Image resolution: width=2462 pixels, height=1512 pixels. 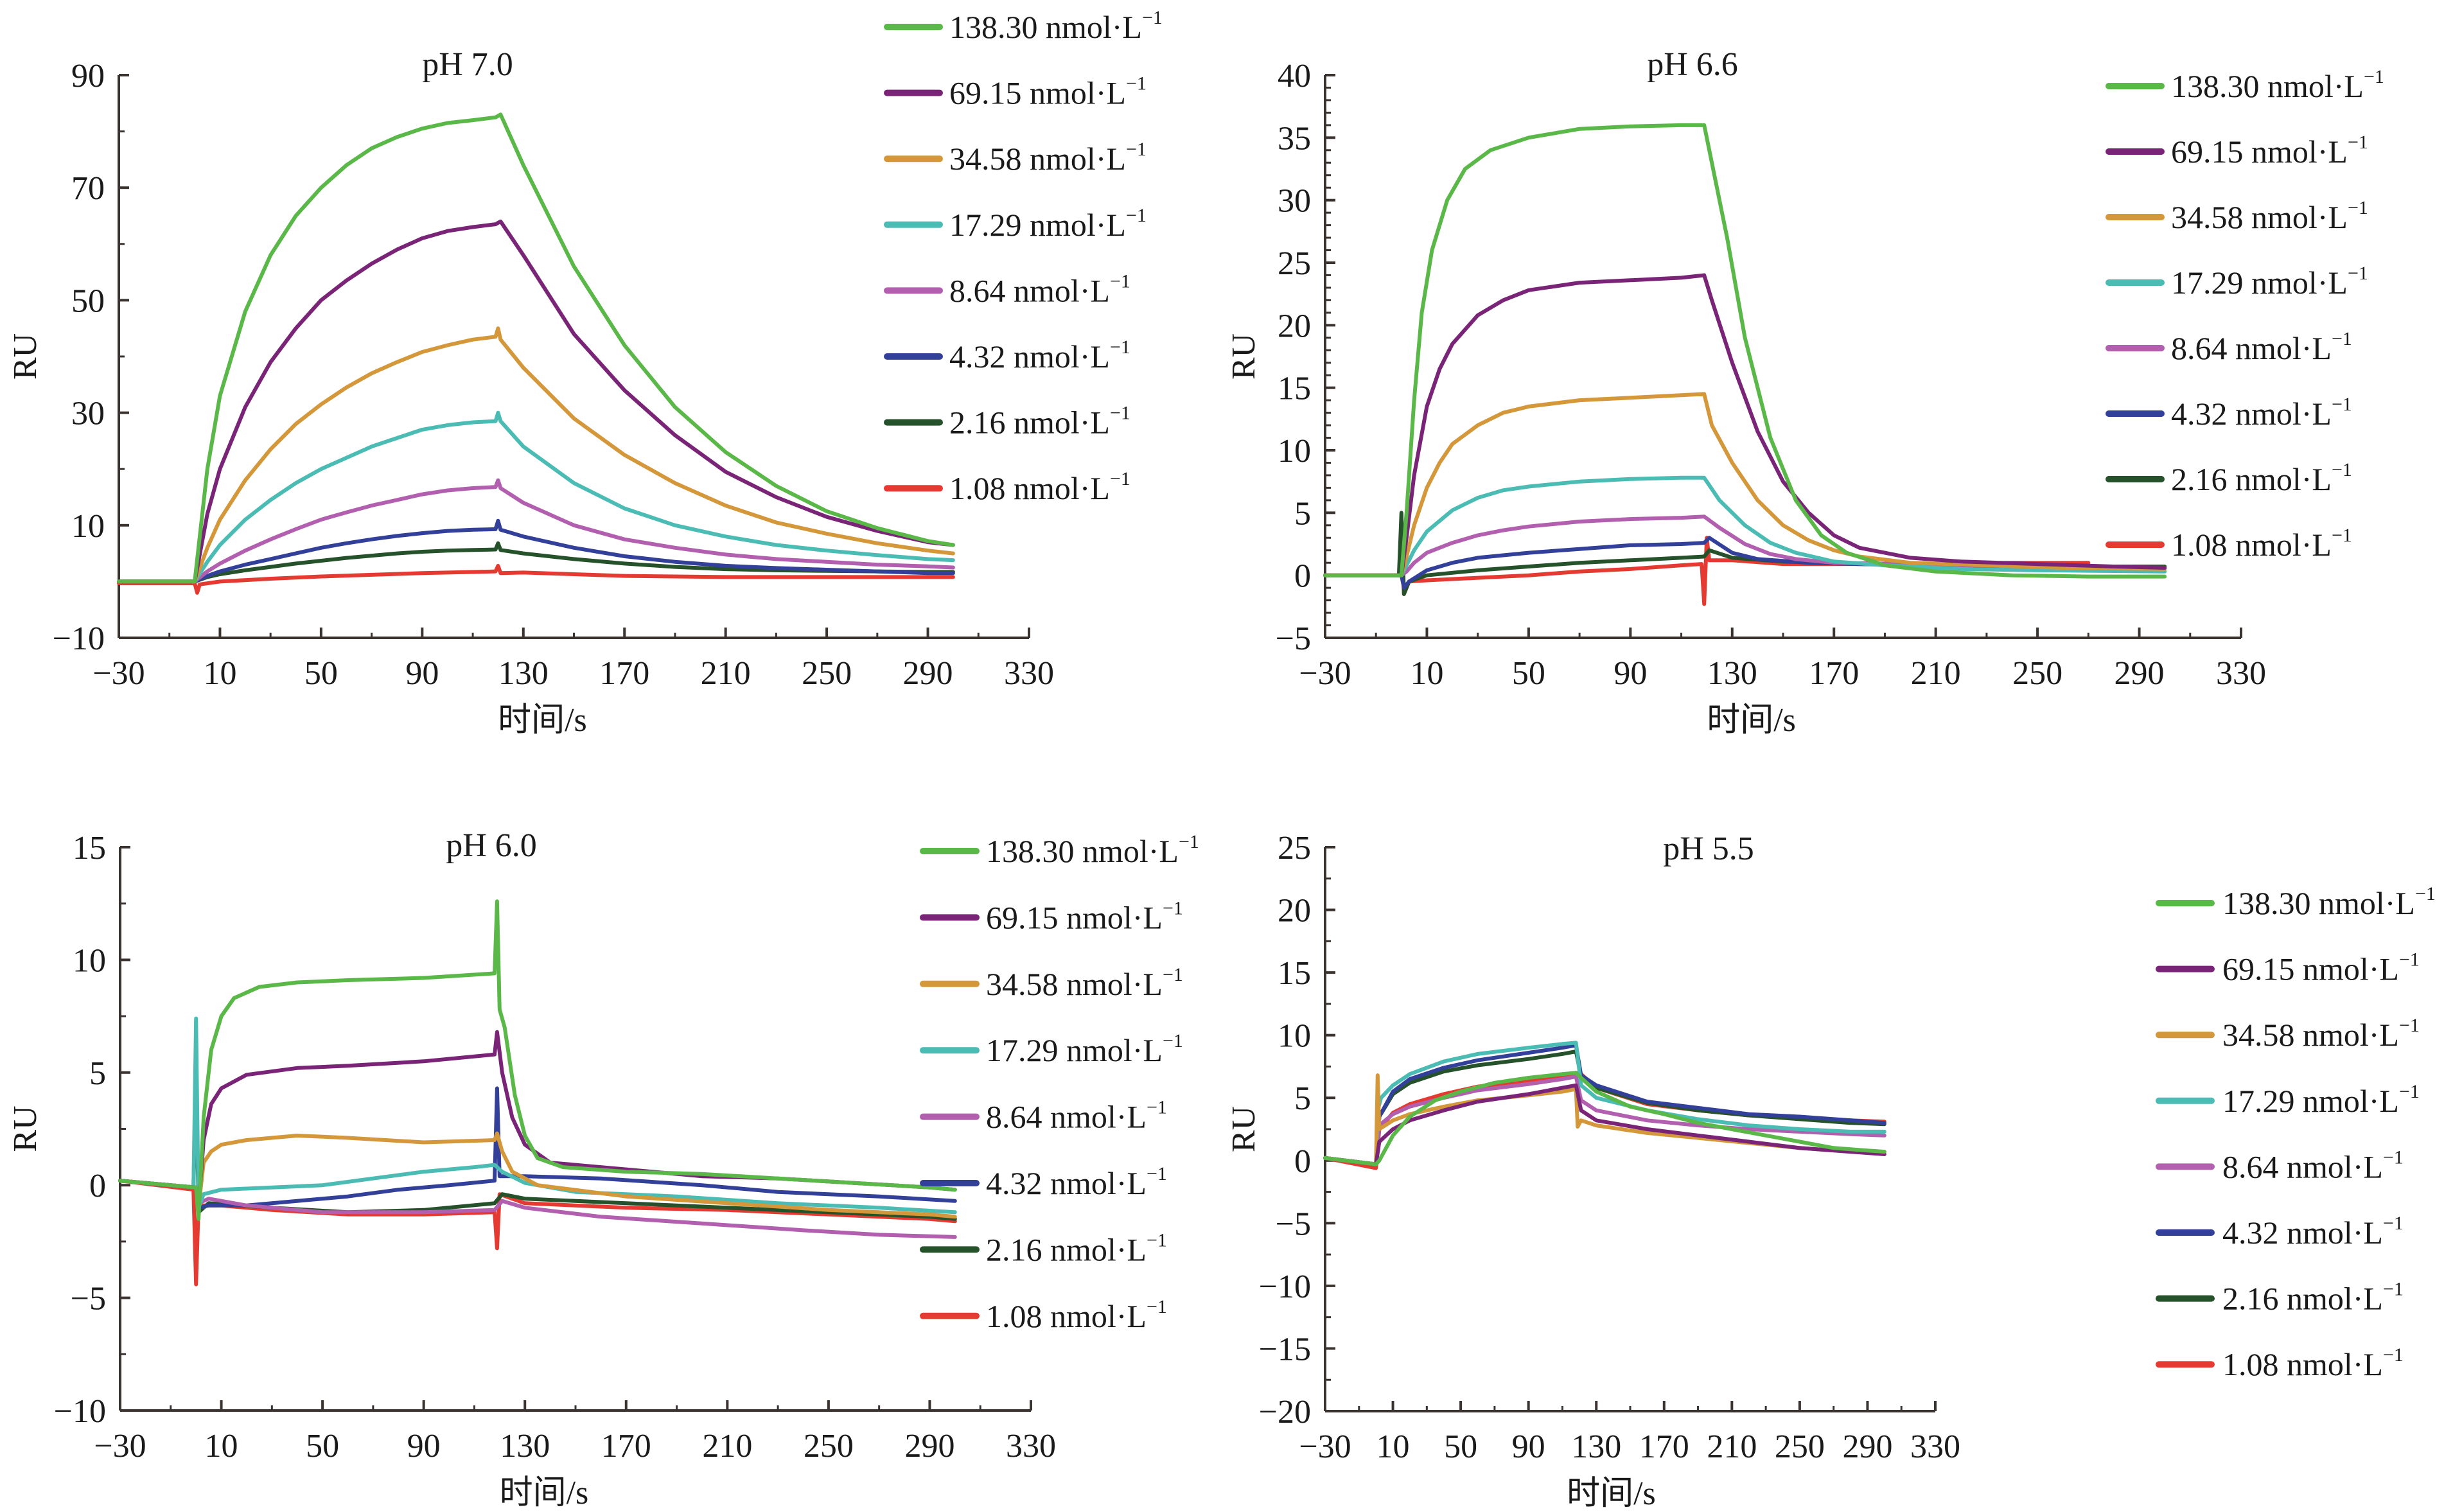 I want to click on legend-label: 8.64 nmol·L−1, so click(x=2313, y=1165).